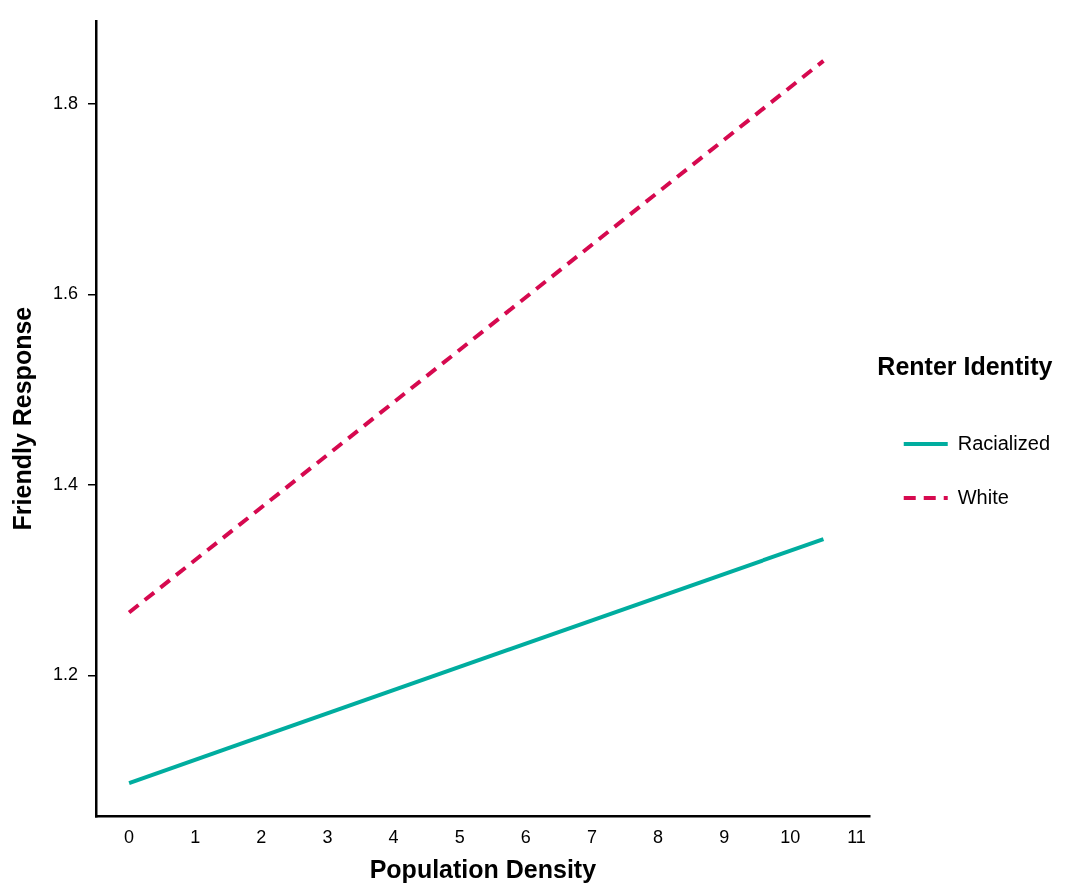 The height and width of the screenshot is (895, 1070). What do you see at coordinates (65, 102) in the screenshot?
I see `y-tick-label: 1.8` at bounding box center [65, 102].